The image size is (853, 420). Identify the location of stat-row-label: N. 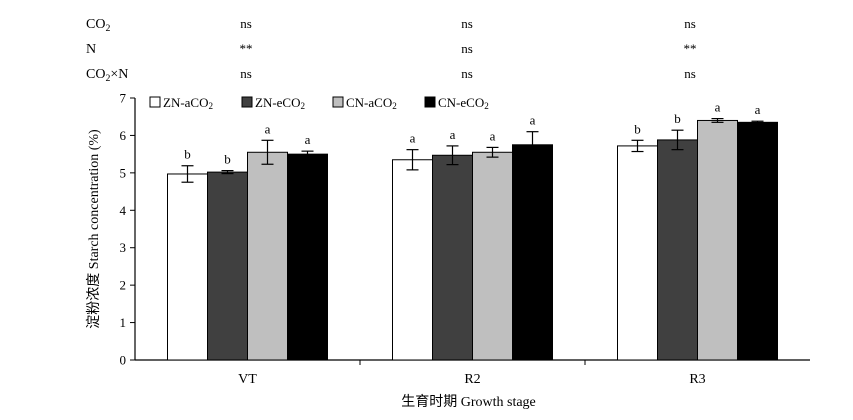
(91, 49).